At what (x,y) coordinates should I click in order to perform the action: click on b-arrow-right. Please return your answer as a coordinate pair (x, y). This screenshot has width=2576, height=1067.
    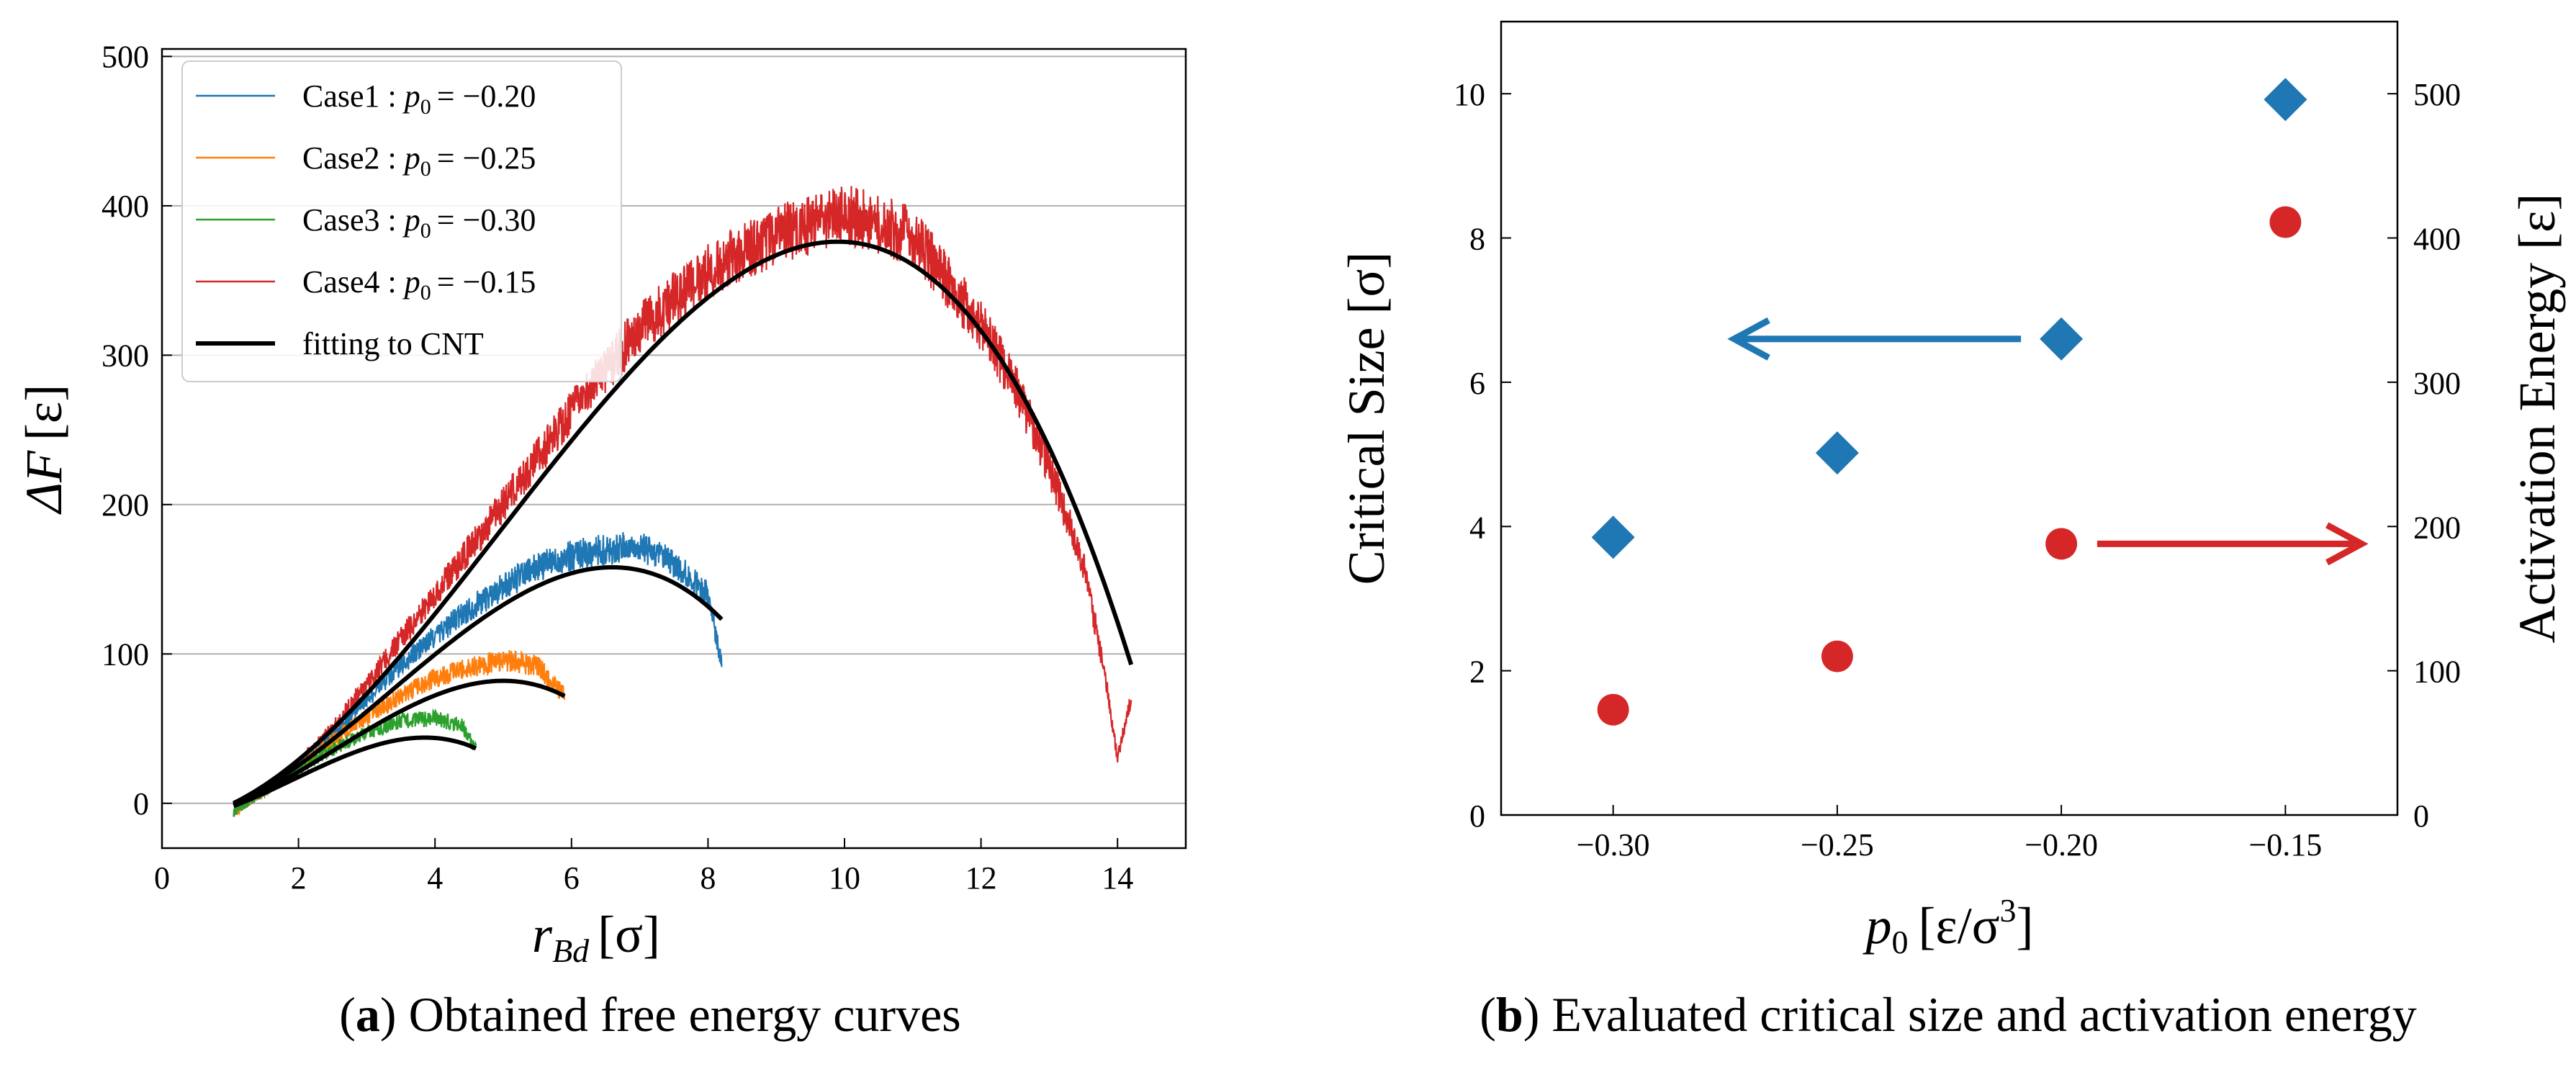
    Looking at the image, I should click on (2233, 544).